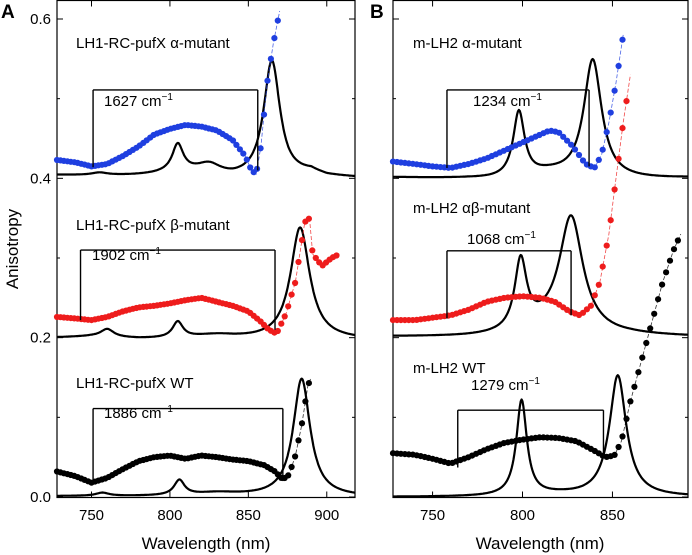  What do you see at coordinates (12, 248) in the screenshot?
I see `y-axis-title: Anisotropy` at bounding box center [12, 248].